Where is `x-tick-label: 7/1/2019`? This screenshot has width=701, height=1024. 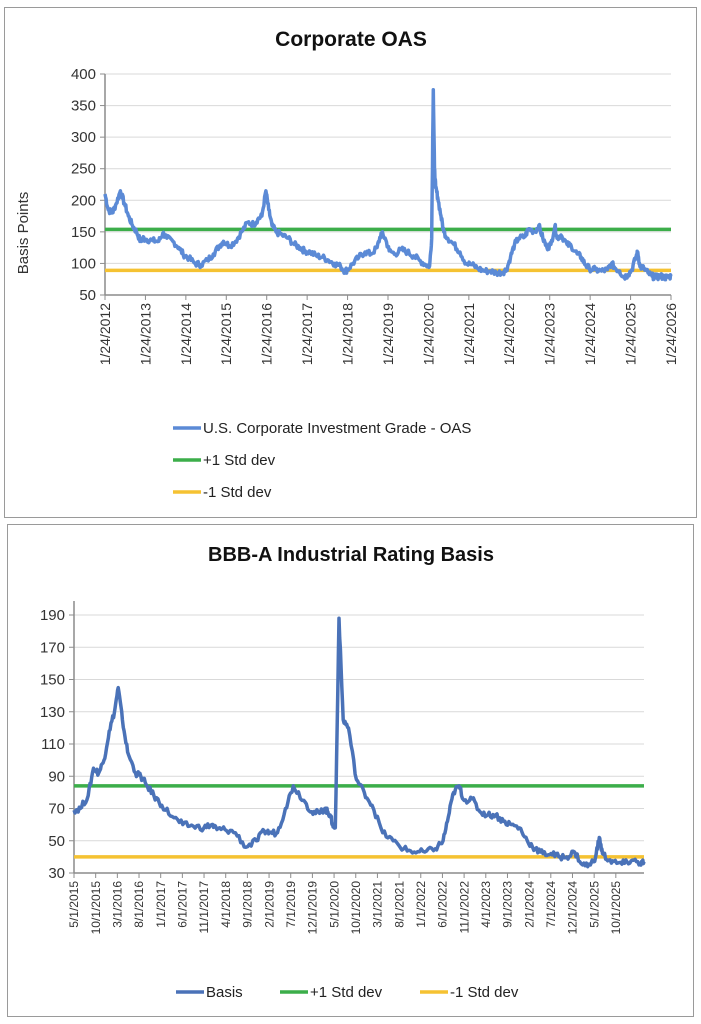 x-tick-label: 7/1/2019 is located at coordinates (291, 904).